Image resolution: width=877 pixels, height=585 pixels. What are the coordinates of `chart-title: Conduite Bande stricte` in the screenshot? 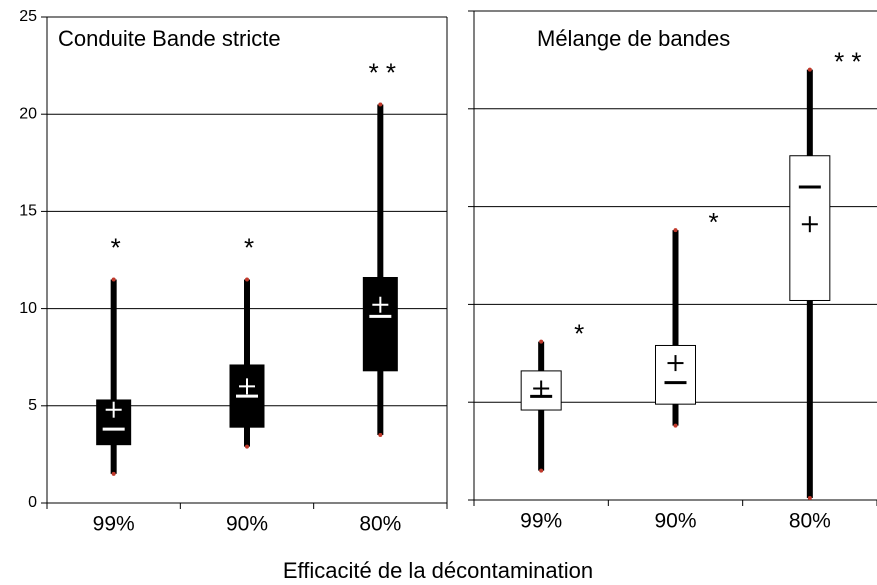 It's located at (169, 38).